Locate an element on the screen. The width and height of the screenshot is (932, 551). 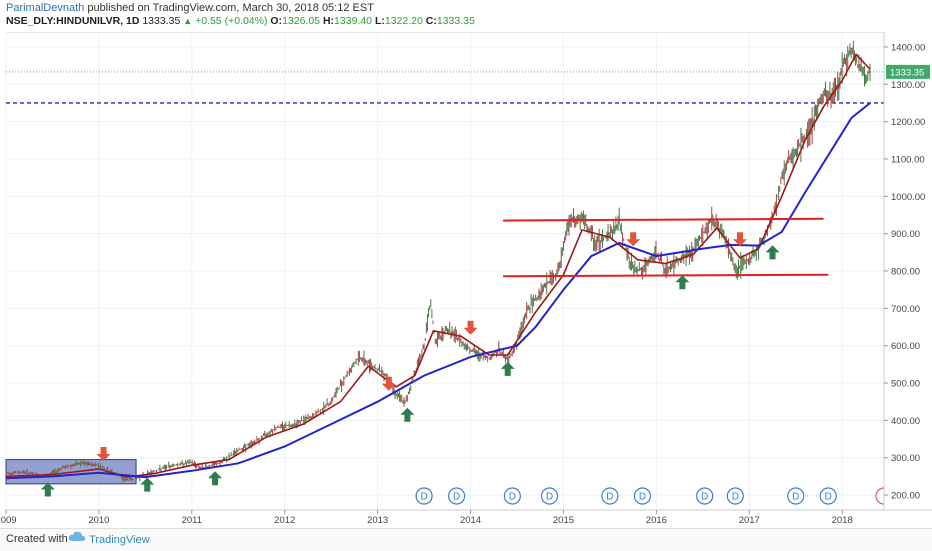
channel-lines is located at coordinates (666, 247).